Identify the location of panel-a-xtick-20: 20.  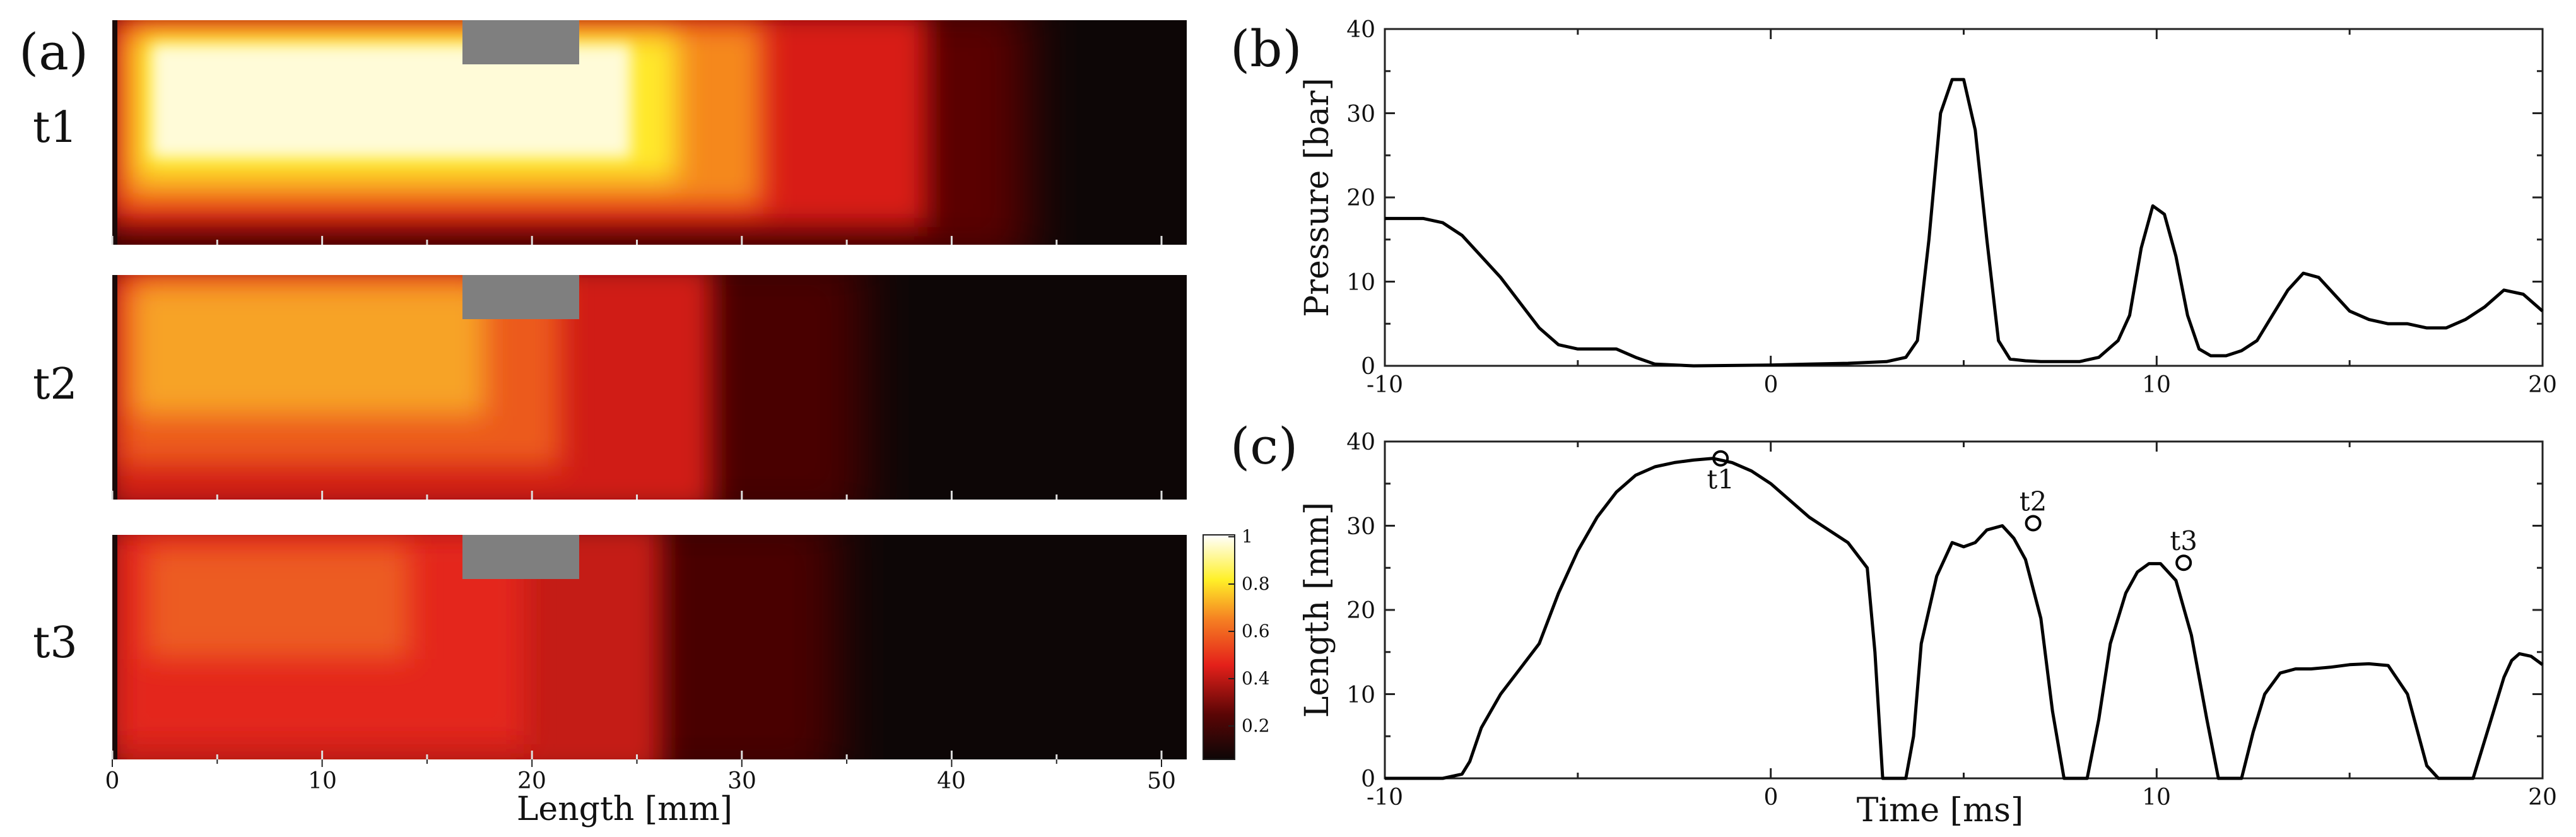
(531, 781).